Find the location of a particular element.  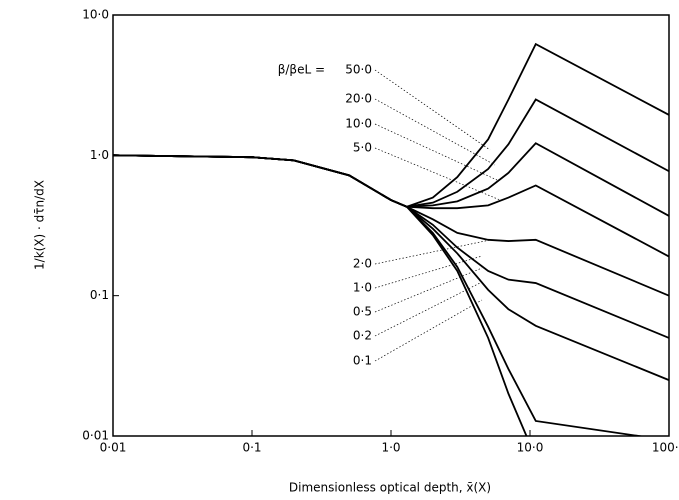

x-tick-label: 1·0 is located at coordinates (390, 448).